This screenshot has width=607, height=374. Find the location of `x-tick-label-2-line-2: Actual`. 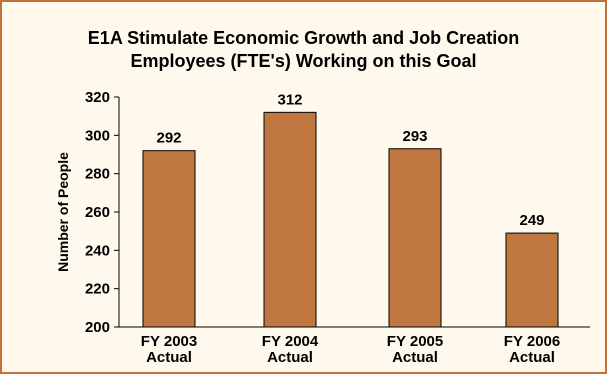

x-tick-label-2-line-2: Actual is located at coordinates (290, 357).